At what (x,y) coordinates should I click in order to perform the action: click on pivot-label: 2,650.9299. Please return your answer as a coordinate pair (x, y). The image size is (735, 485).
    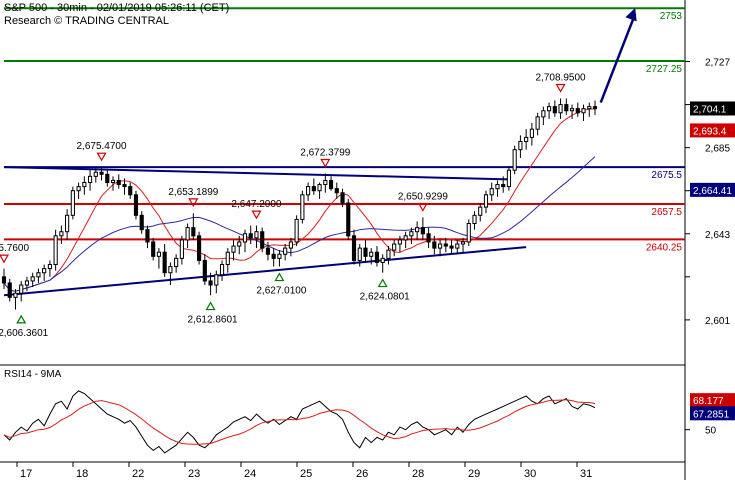
    Looking at the image, I should click on (423, 197).